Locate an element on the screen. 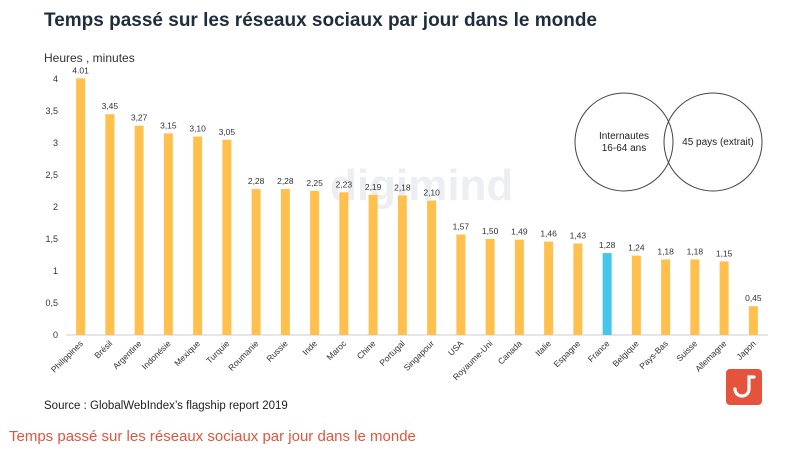 The height and width of the screenshot is (459, 806). category-label: Chine is located at coordinates (366, 349).